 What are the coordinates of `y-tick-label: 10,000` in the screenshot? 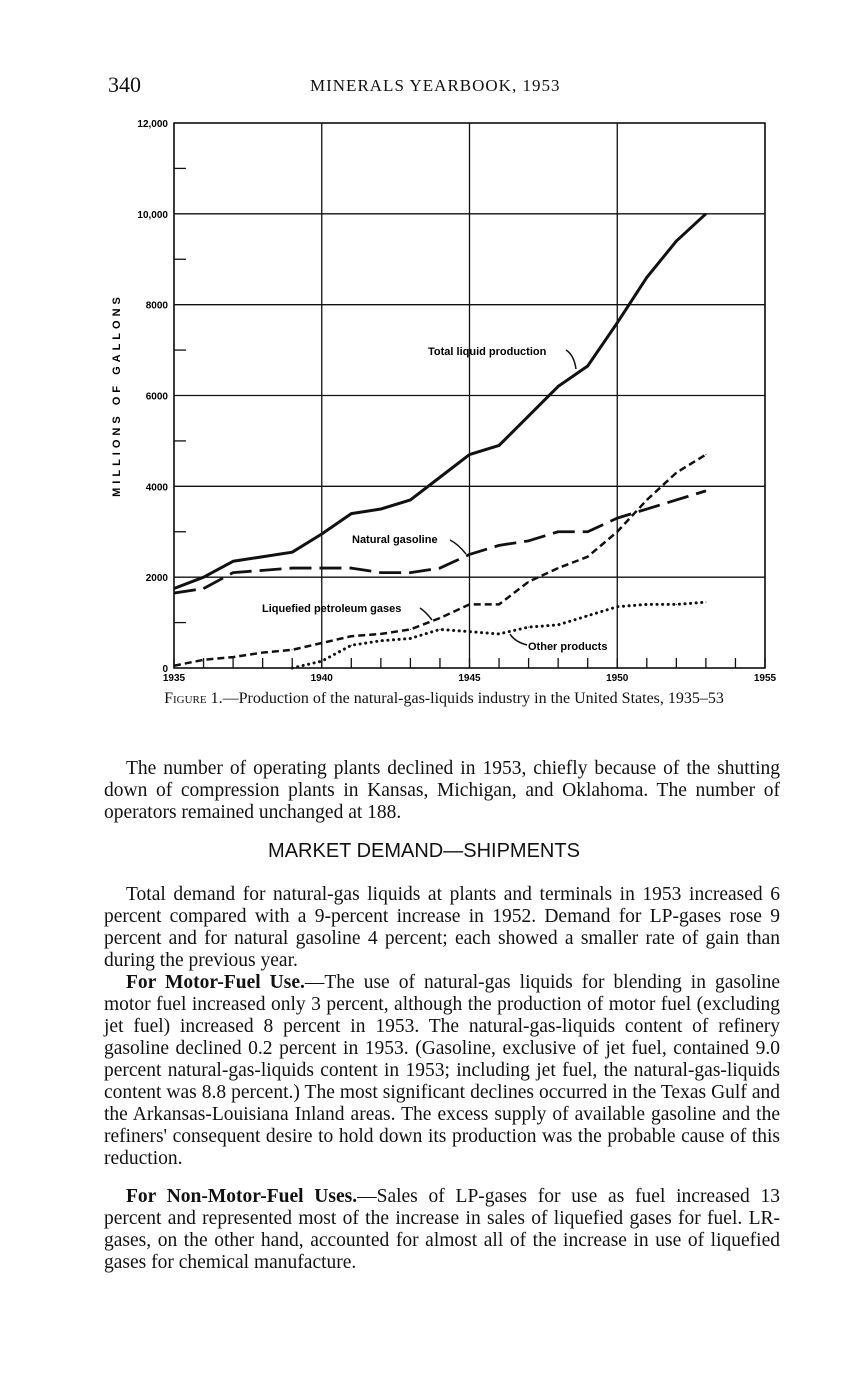 It's located at (152, 215).